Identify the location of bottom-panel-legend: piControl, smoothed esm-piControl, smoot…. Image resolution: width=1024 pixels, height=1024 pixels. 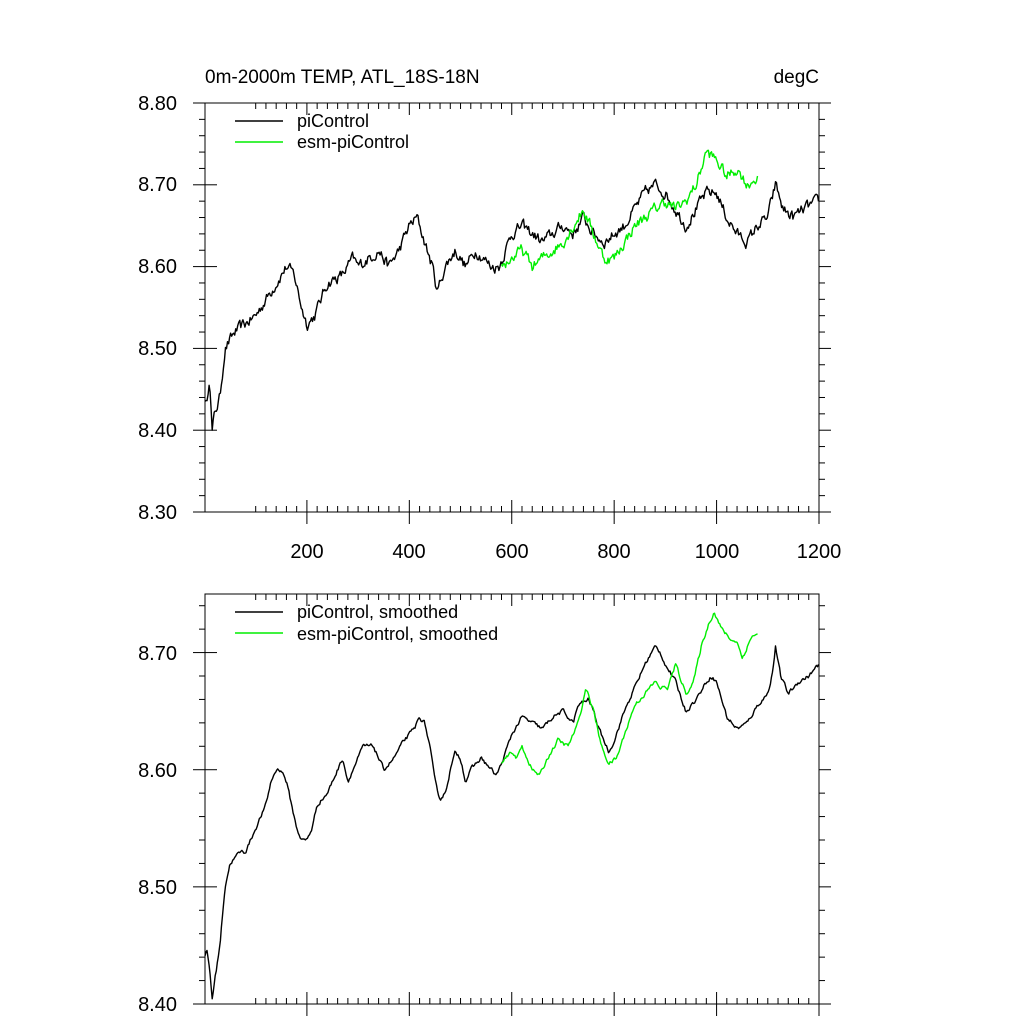
(366, 623).